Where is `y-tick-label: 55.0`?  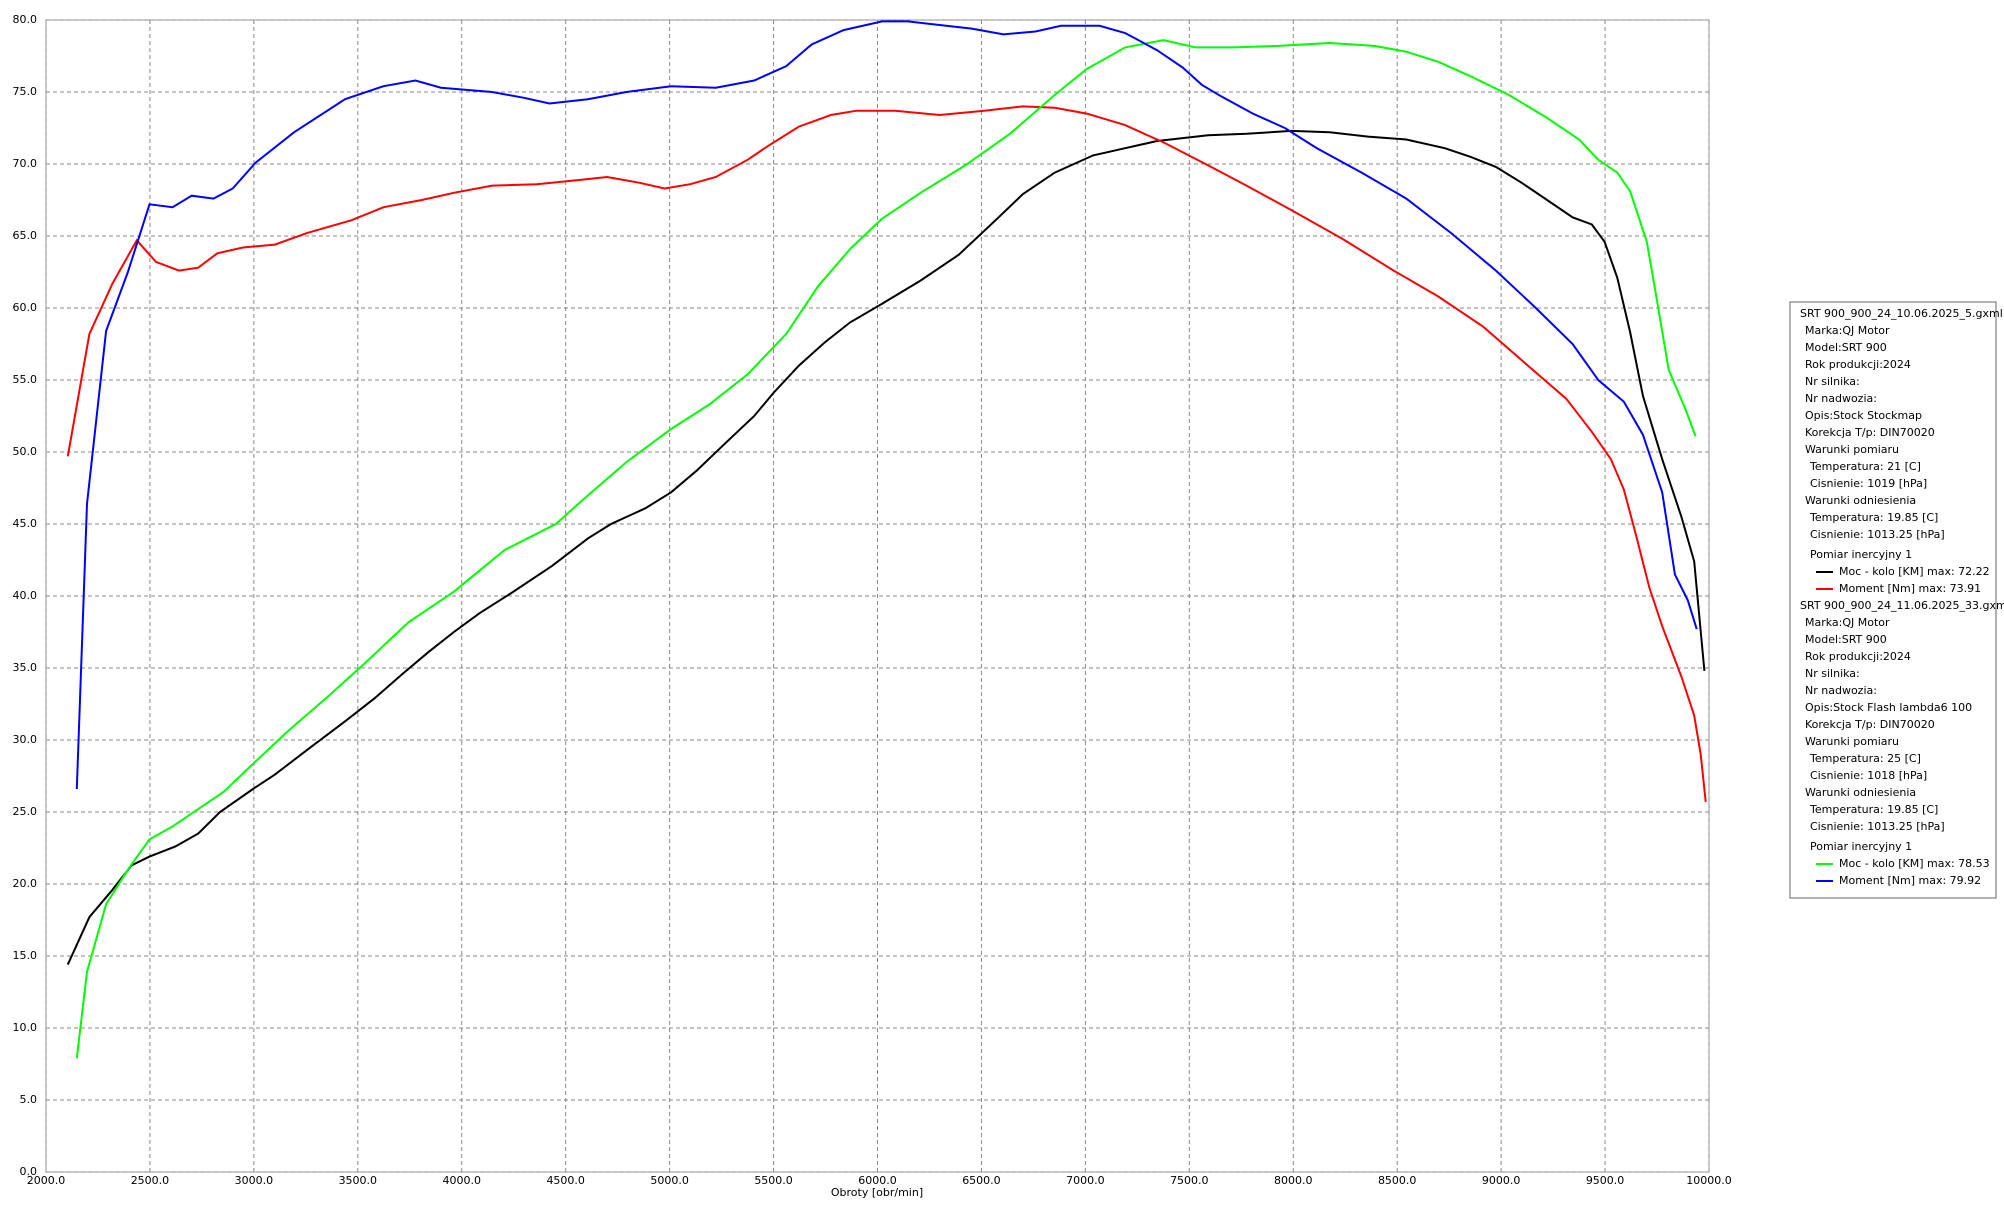
y-tick-label: 55.0 is located at coordinates (25, 379).